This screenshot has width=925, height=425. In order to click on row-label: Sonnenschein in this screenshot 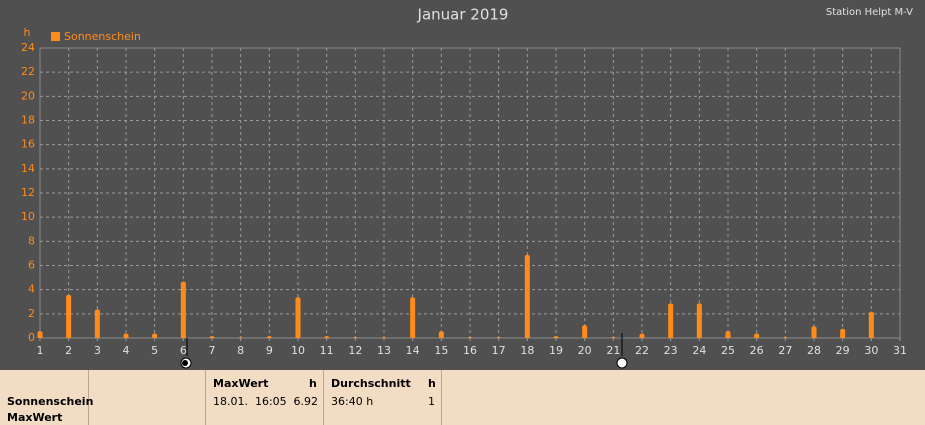, I will do `click(50, 401)`.